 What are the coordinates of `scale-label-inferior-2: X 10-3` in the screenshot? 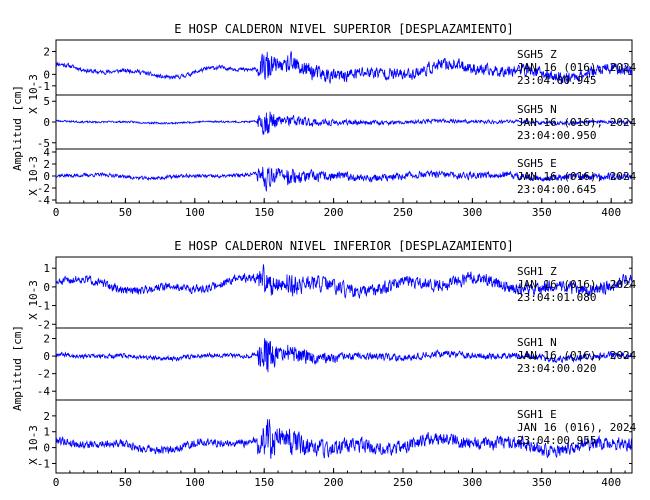 It's located at (33, 445).